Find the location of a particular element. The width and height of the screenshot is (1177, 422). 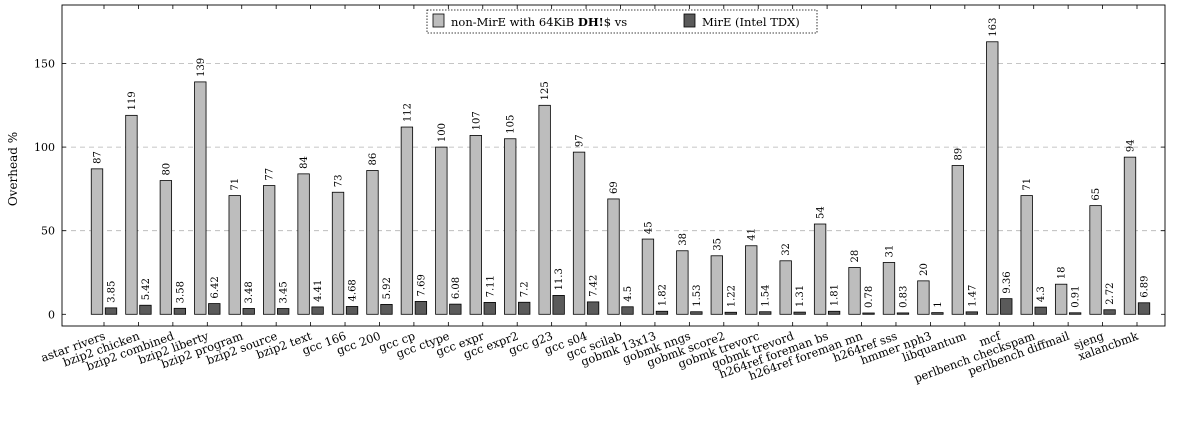

bar-label-non-mire-30: 94 is located at coordinates (1131, 145).